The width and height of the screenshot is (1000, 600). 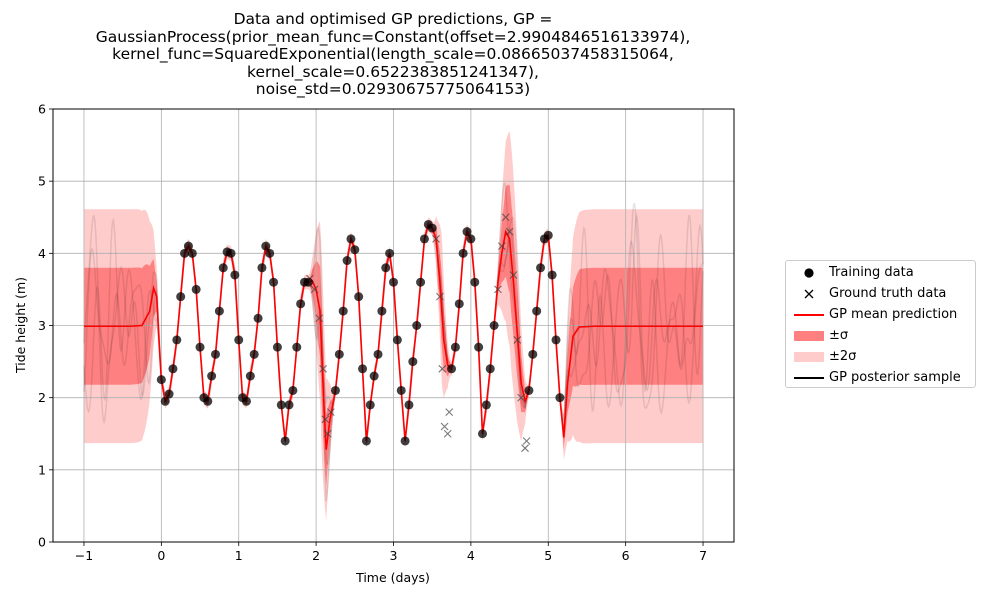 What do you see at coordinates (394, 555) in the screenshot?
I see `x-tick-label: 3` at bounding box center [394, 555].